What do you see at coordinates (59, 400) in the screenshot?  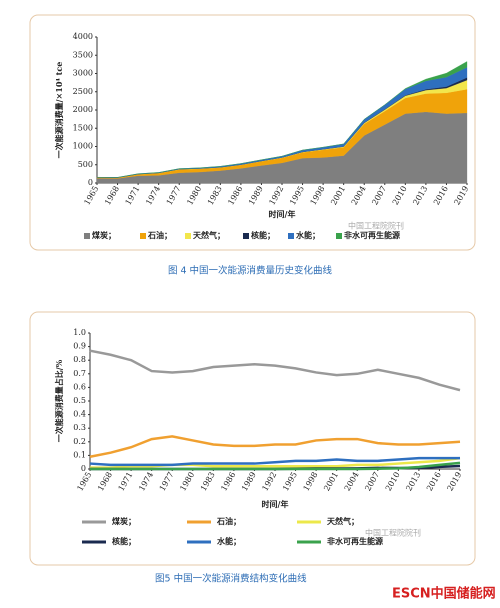 I see `y-axis-label: 一次能源消费量占比/%` at bounding box center [59, 400].